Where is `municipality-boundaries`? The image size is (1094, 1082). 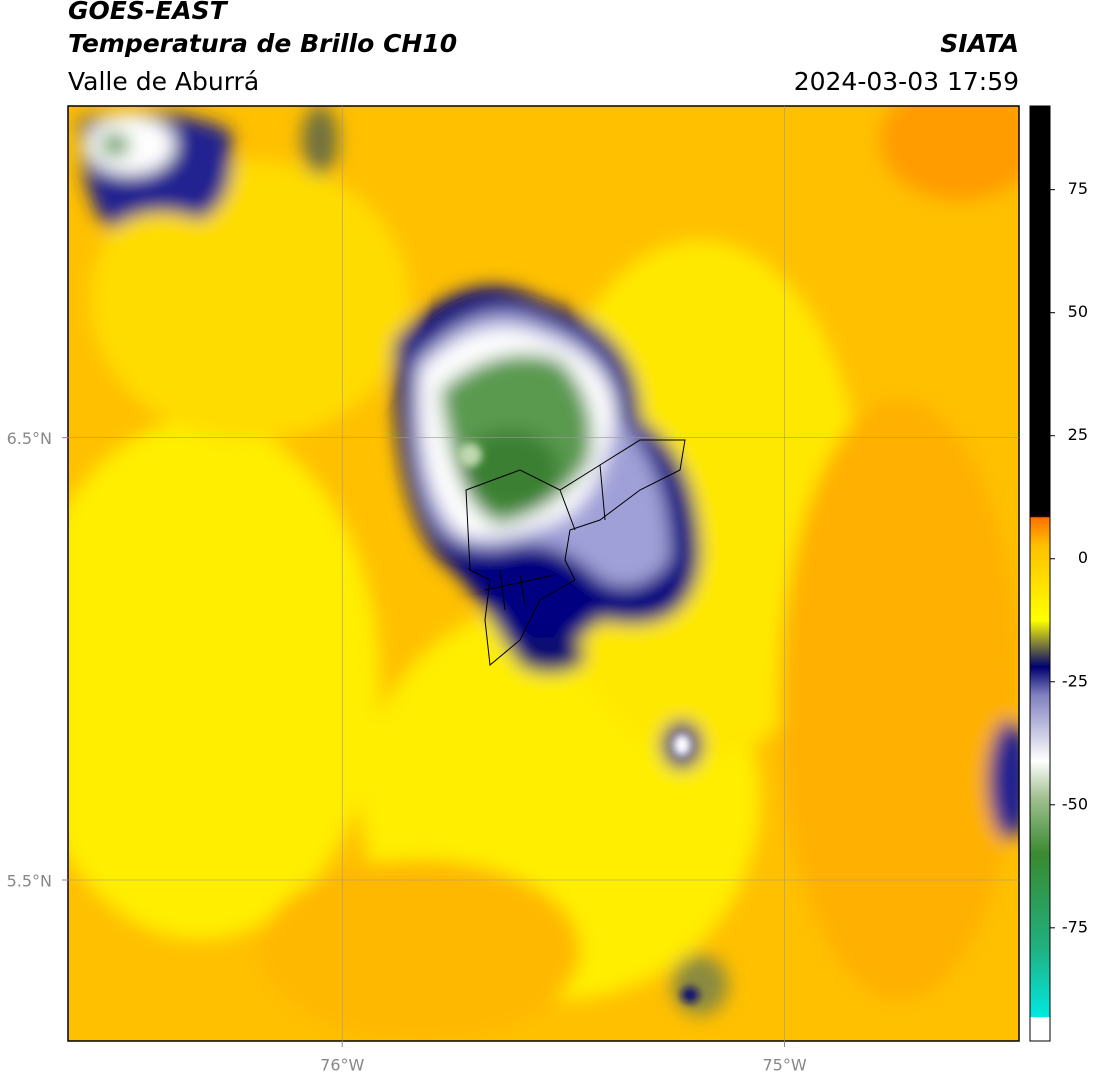
municipality-boundaries is located at coordinates (575, 552).